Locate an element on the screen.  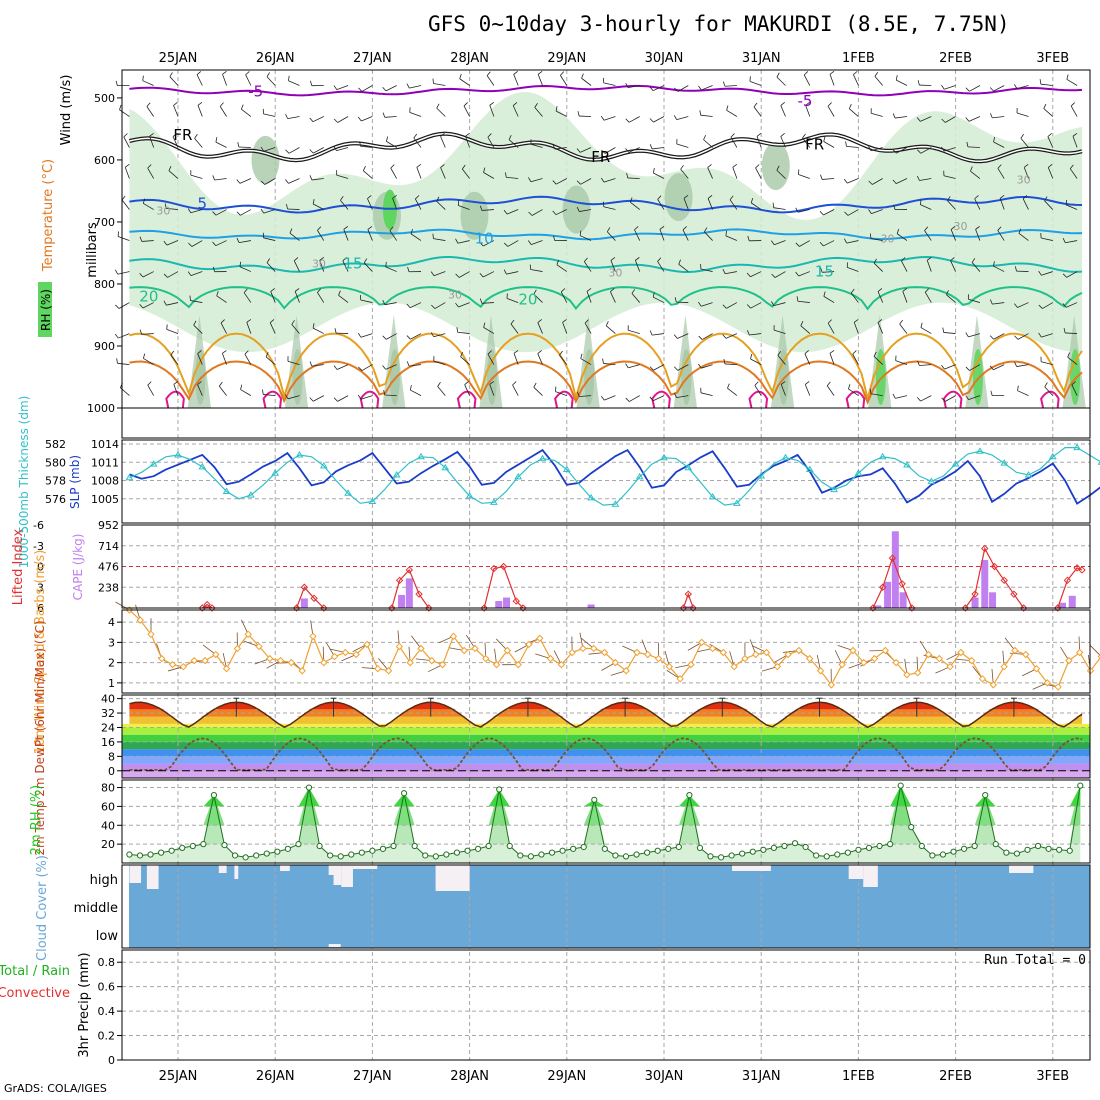
precip-axis-label: 3hr Precip (mm) is located at coordinates (84, 1004).